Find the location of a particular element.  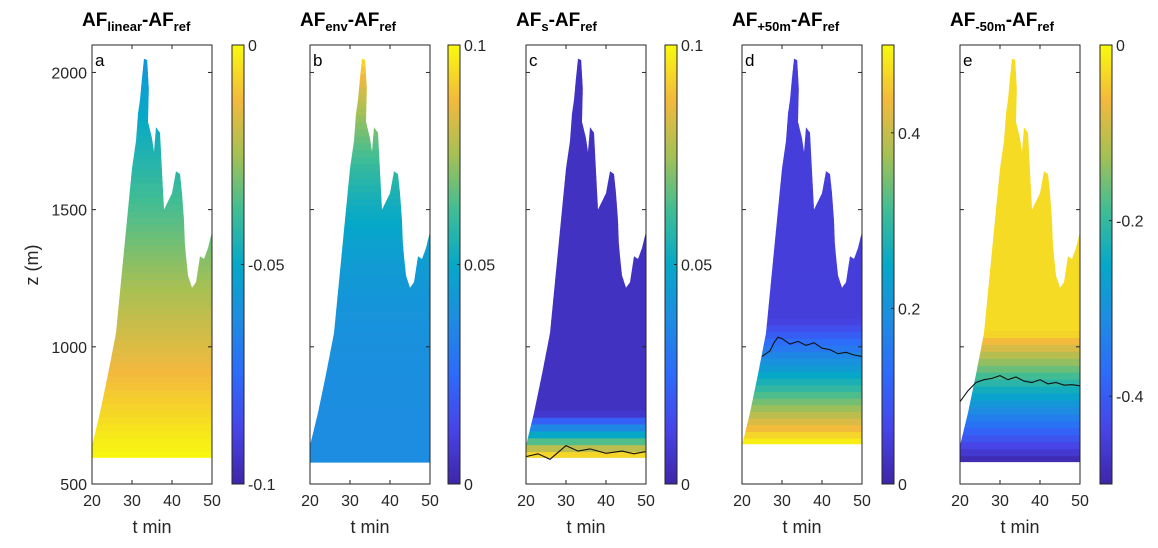

x-axis-label: t min is located at coordinates (1019, 527).